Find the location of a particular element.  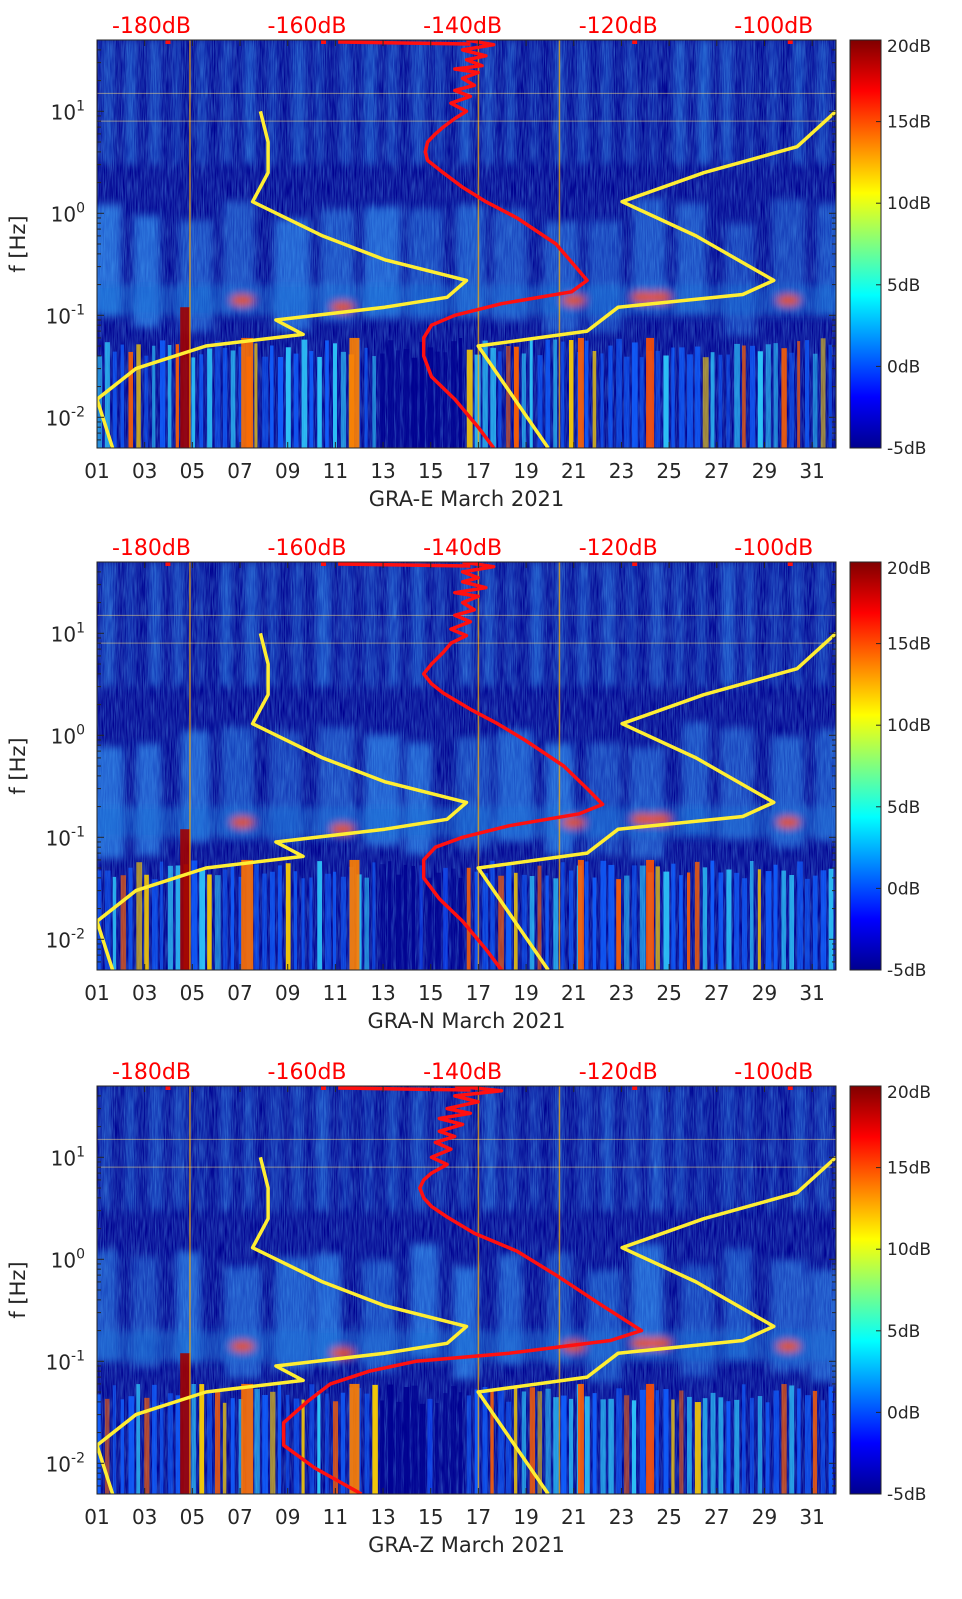

x-tick-label: 05 is located at coordinates (192, 471).